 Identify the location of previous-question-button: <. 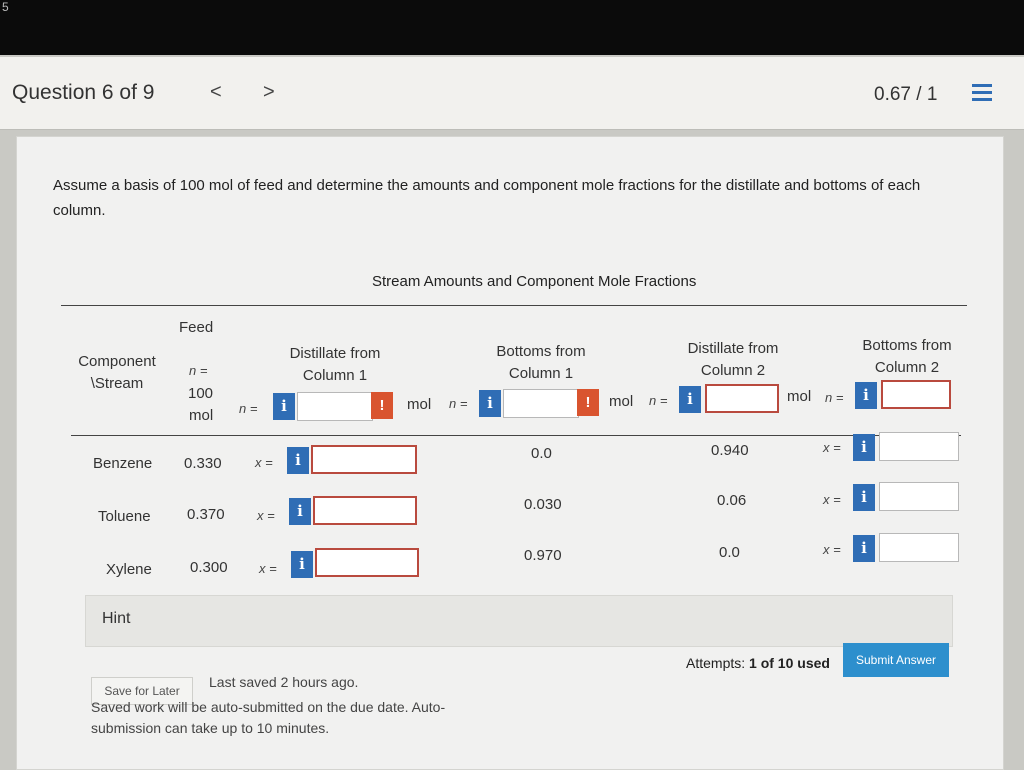
(216, 92).